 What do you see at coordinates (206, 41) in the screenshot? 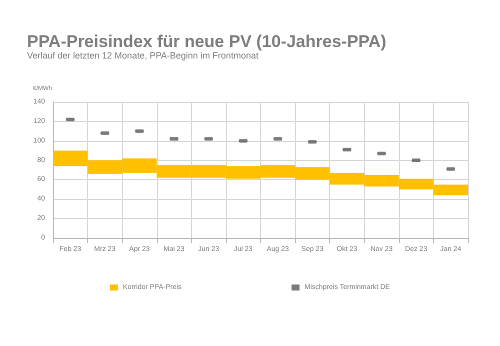
I see `chart-title: PPA-Preisindex für neue PV (10-Jahres-PPA)` at bounding box center [206, 41].